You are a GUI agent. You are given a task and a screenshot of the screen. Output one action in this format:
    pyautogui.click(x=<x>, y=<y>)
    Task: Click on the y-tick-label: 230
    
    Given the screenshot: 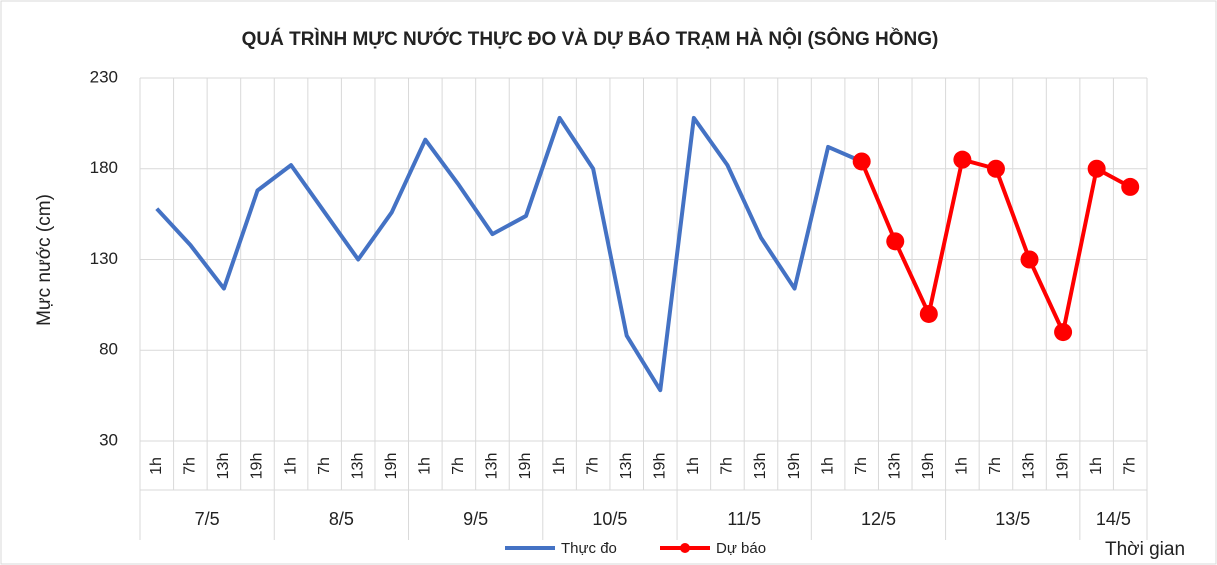 What is the action you would take?
    pyautogui.click(x=104, y=76)
    